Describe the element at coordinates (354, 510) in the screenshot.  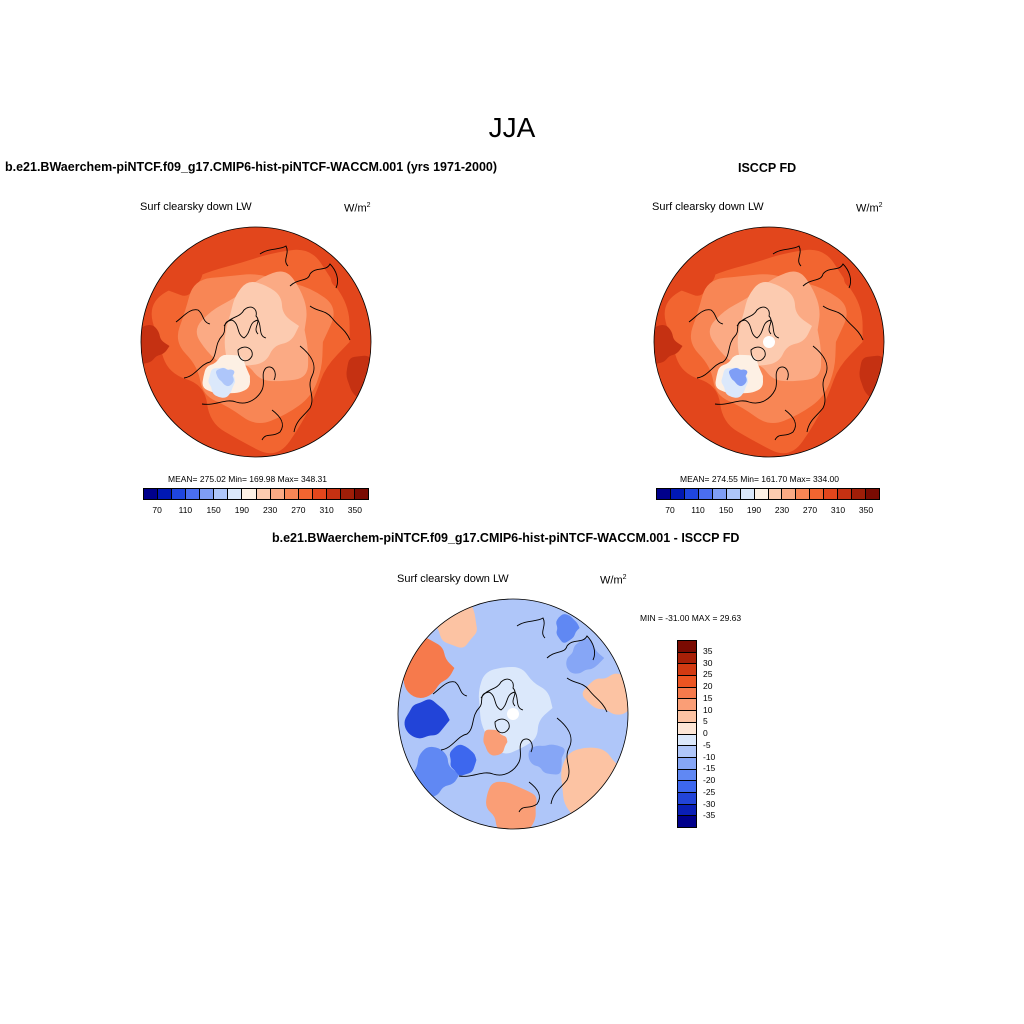
I see `colorbar-tick-label: 350` at that location.